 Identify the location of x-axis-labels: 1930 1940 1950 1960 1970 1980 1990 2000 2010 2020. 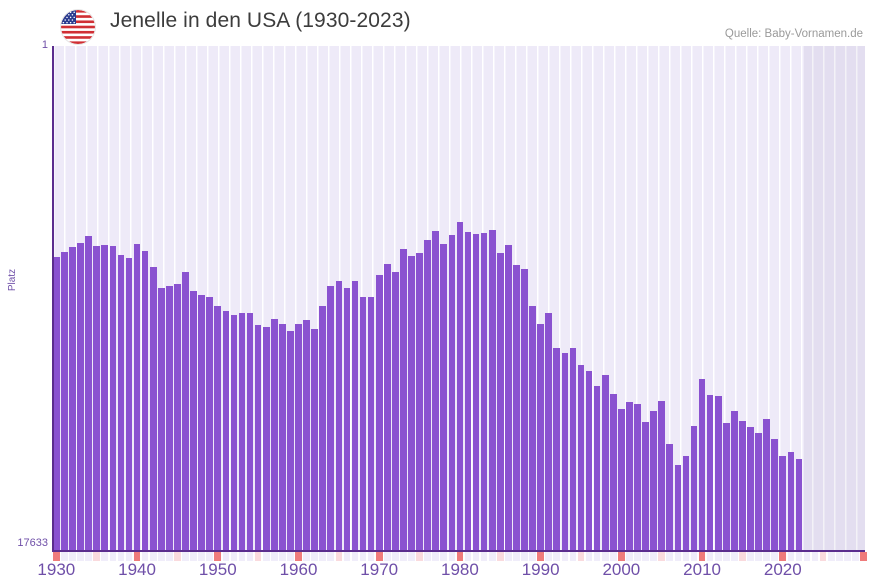
(436, 573).